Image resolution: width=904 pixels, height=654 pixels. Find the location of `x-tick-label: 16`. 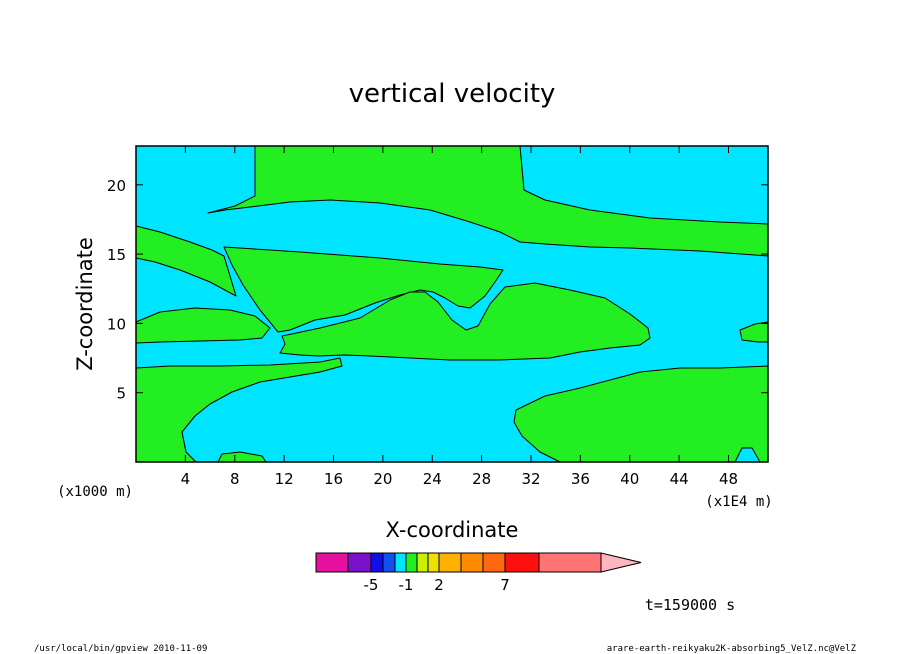

x-tick-label: 16 is located at coordinates (333, 479).